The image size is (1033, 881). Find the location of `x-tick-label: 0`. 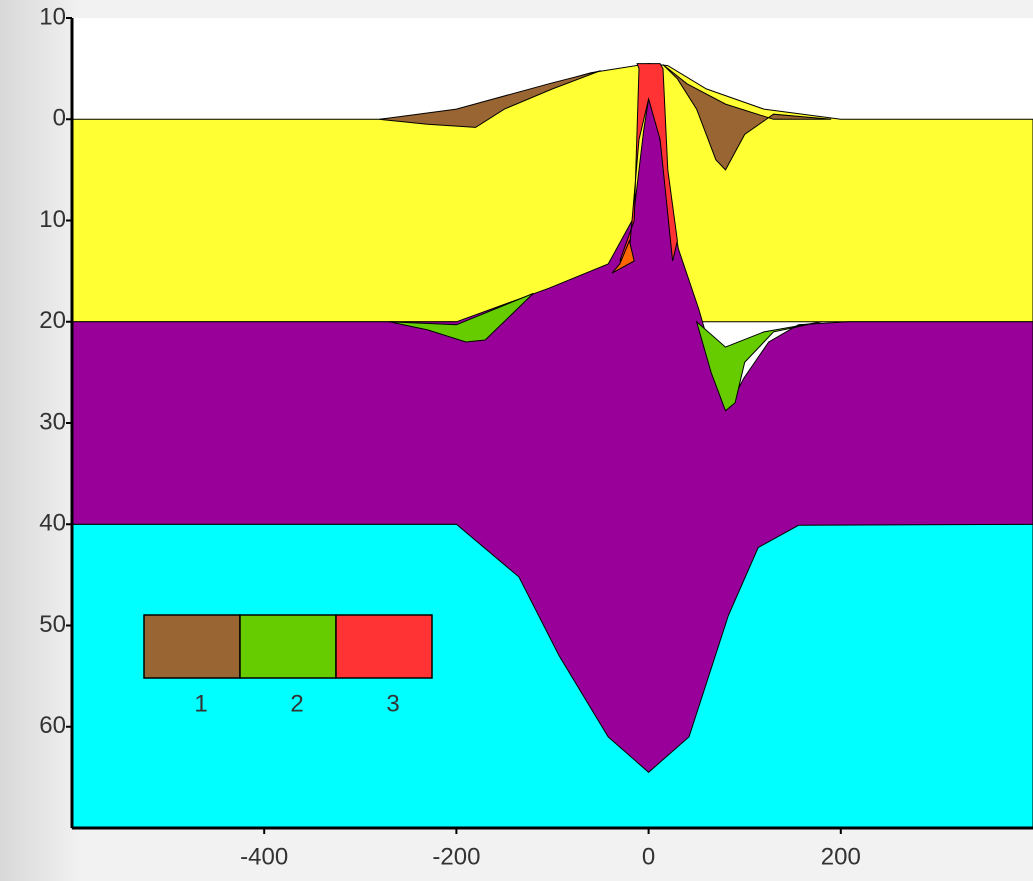

x-tick-label: 0 is located at coordinates (648, 856).